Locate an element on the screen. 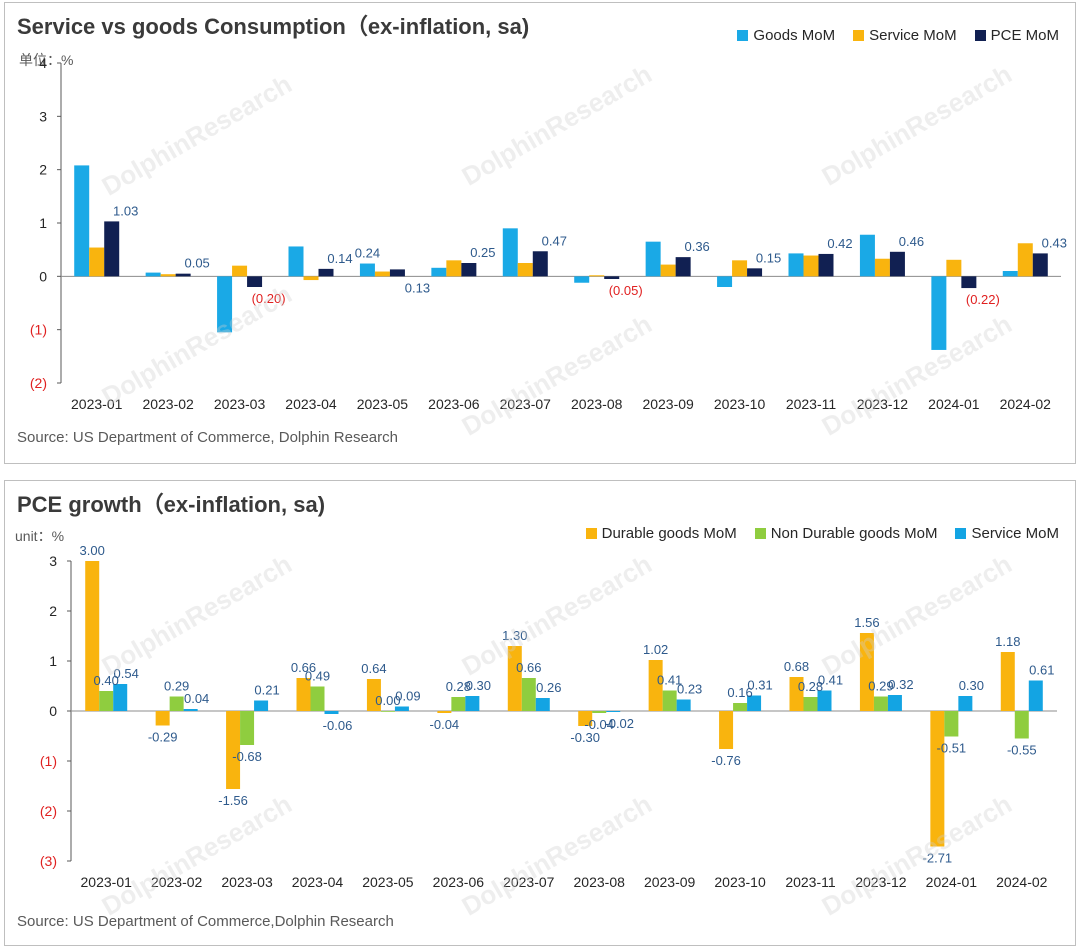  legend-goods-mom: Goods MoM is located at coordinates (786, 35).